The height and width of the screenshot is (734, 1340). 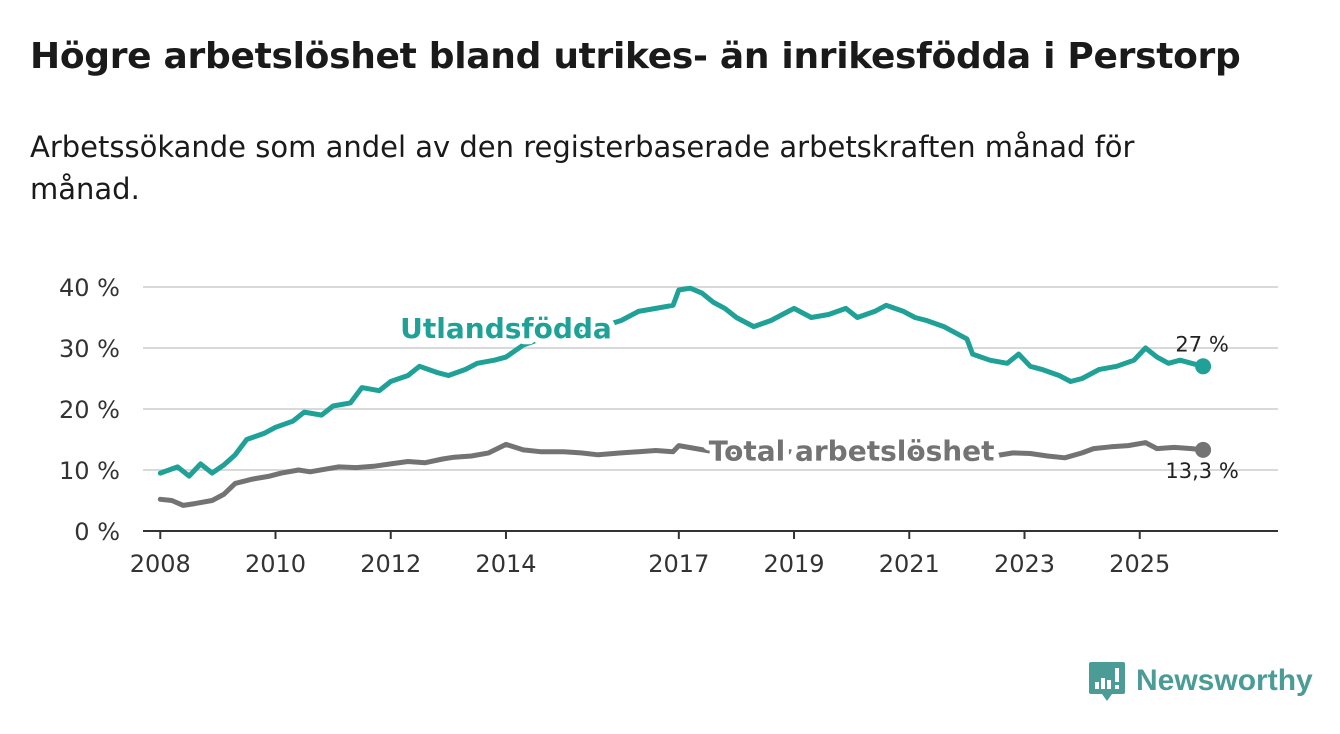 I want to click on x-tick-label: 2025, so click(x=1139, y=564).